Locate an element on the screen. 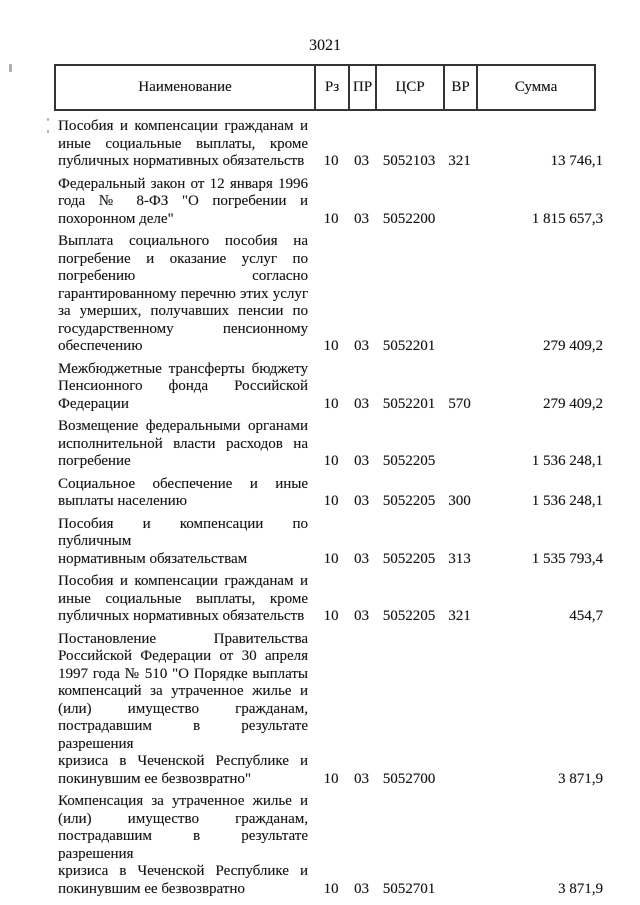 The height and width of the screenshot is (905, 640). name-line: гарантированному перечню этих услуг is located at coordinates (183, 293).